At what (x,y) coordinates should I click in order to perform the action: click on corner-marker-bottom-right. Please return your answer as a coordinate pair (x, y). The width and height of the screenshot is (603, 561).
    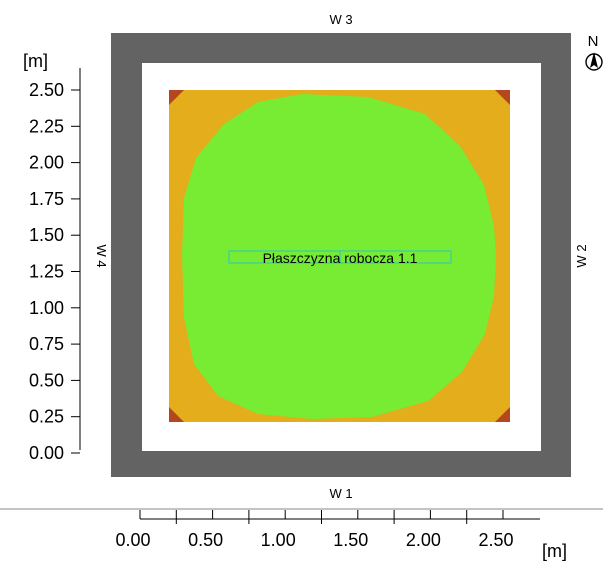
    Looking at the image, I should click on (502, 414).